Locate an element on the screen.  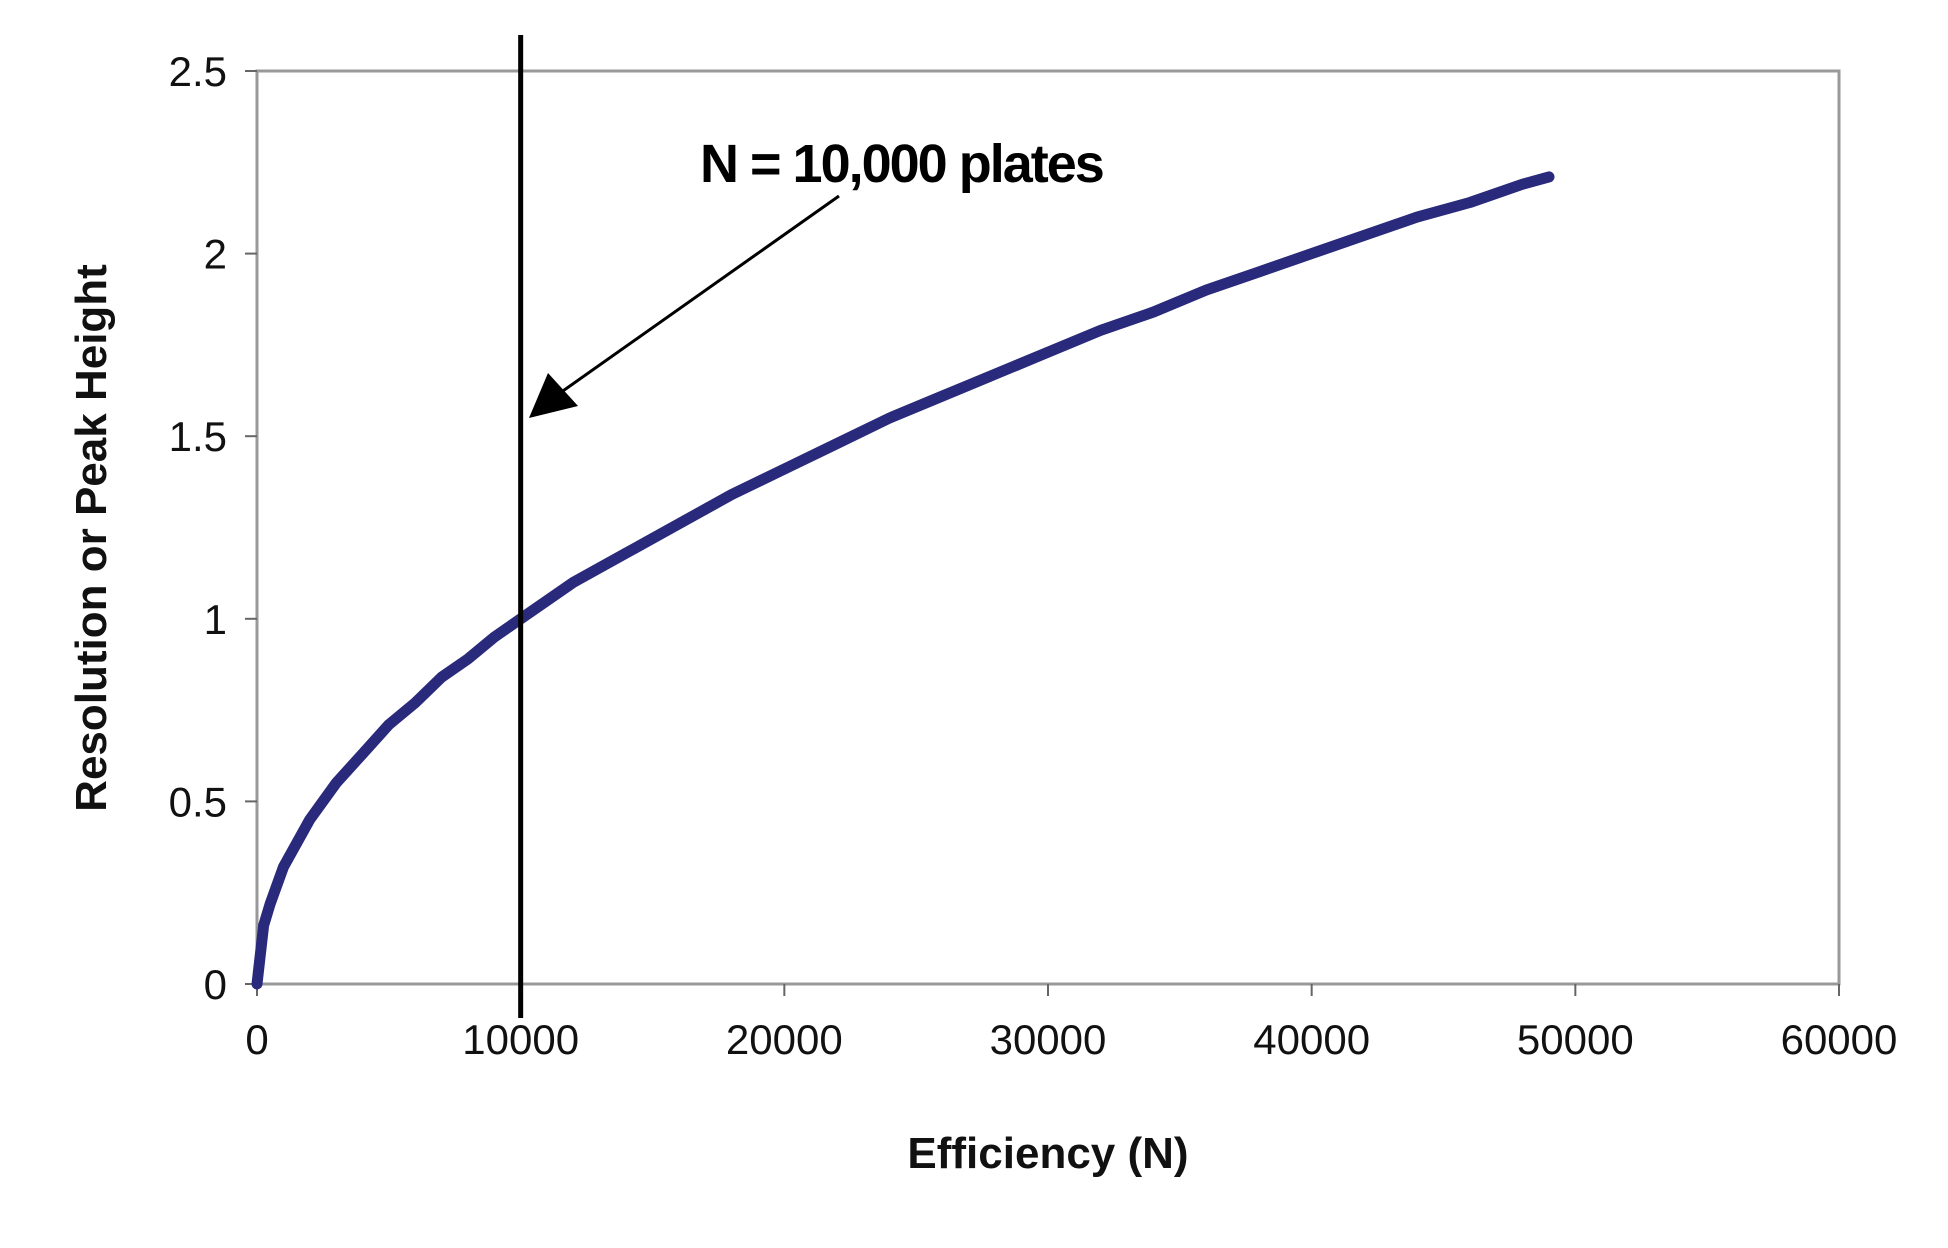
x-tick-label: 30000 is located at coordinates (1048, 1039).